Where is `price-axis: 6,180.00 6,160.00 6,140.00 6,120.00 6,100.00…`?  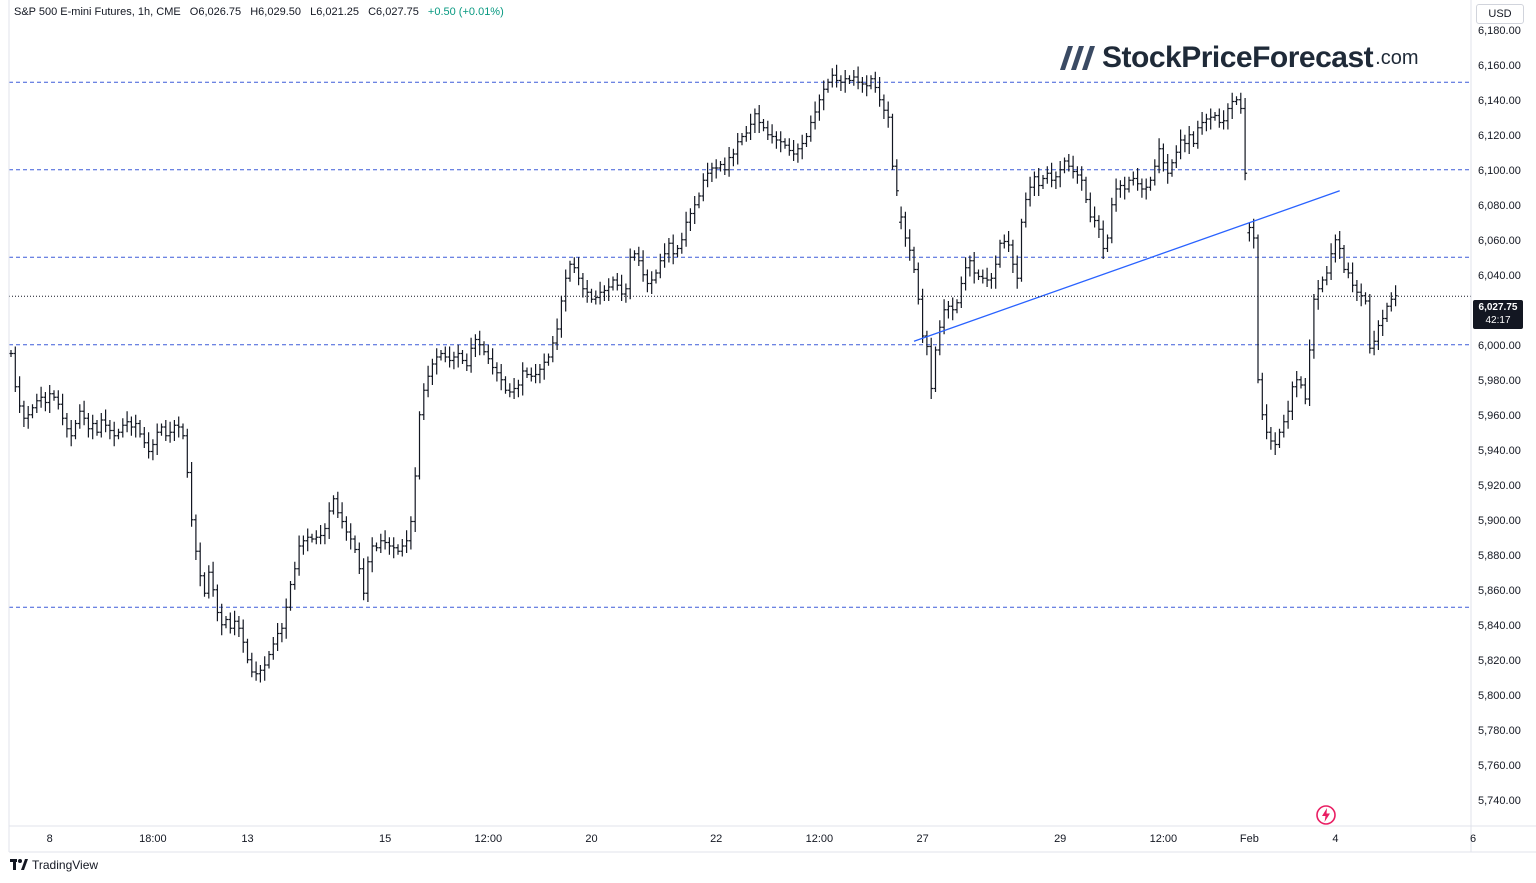 price-axis: 6,180.00 6,160.00 6,140.00 6,120.00 6,100.00… is located at coordinates (1499, 416).